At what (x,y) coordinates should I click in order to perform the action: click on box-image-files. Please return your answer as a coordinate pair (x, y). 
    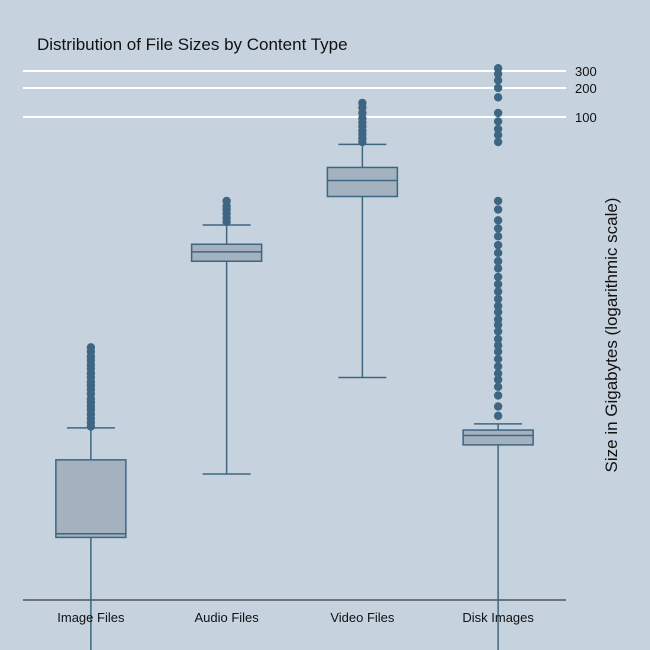
    Looking at the image, I should click on (91, 499).